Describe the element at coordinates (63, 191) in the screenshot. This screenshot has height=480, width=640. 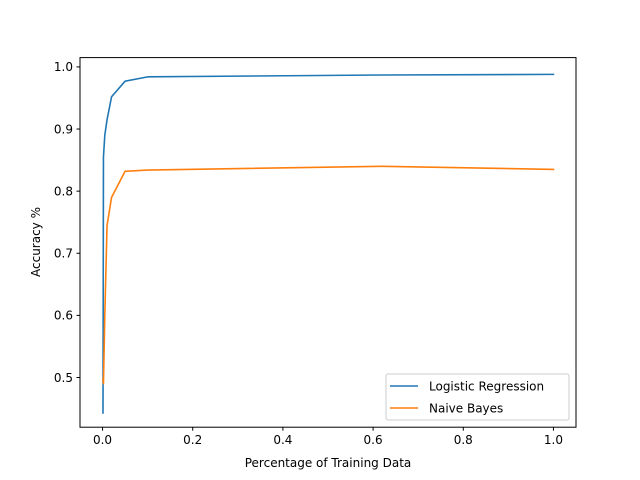
I see `y-tick-label: 0.8` at that location.